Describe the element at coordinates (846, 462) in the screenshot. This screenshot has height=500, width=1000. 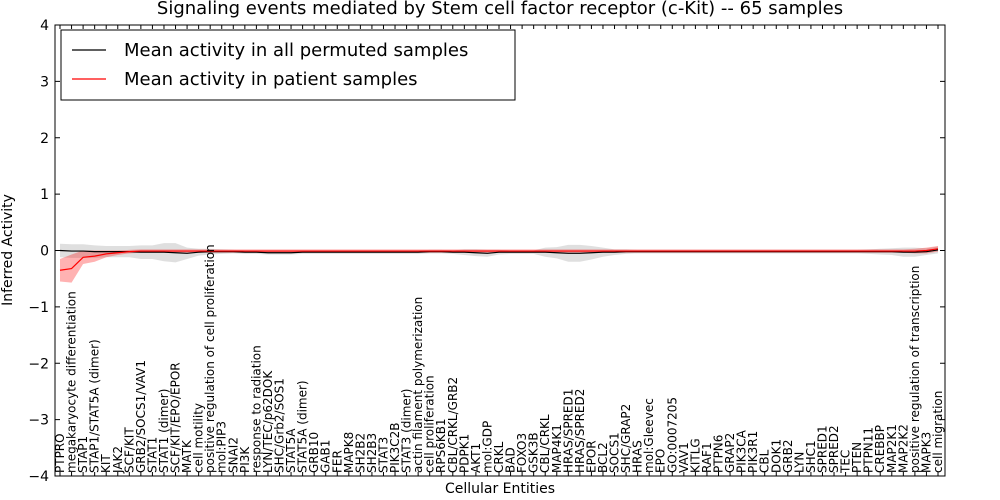
I see `category-label: TEC` at that location.